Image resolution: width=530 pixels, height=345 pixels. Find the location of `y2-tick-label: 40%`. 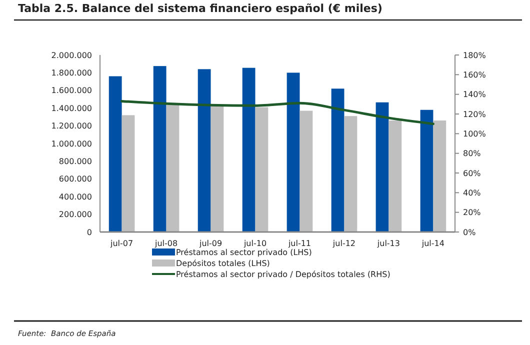

y2-tick-label: 40% is located at coordinates (472, 193).